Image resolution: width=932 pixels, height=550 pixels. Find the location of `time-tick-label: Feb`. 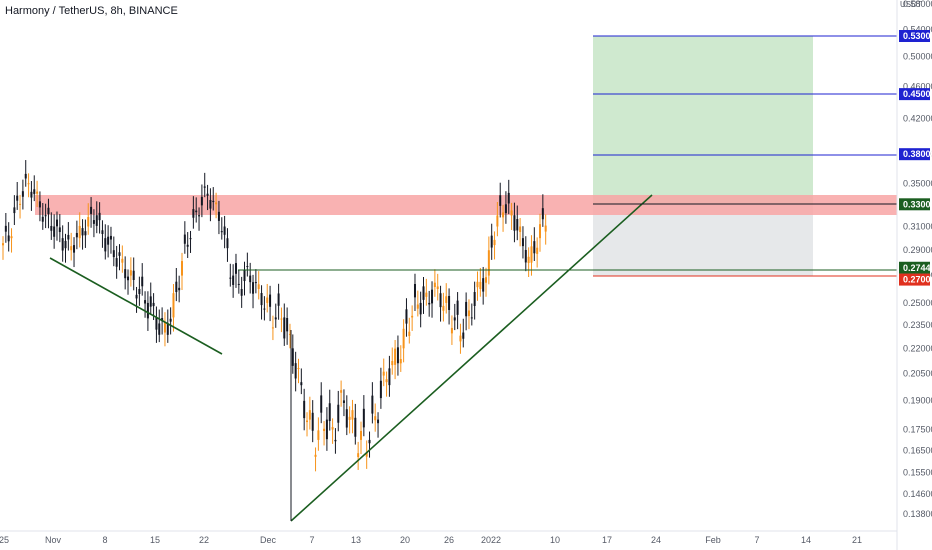

time-tick-label: Feb is located at coordinates (713, 540).